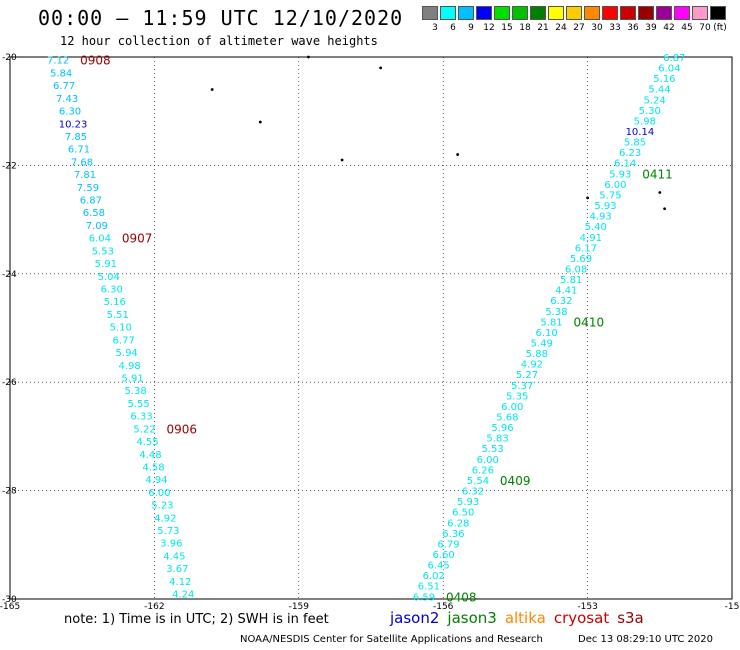 This screenshot has height=650, width=740. Describe the element at coordinates (58, 61) in the screenshot. I see `wave-height-label: 7.12` at that location.